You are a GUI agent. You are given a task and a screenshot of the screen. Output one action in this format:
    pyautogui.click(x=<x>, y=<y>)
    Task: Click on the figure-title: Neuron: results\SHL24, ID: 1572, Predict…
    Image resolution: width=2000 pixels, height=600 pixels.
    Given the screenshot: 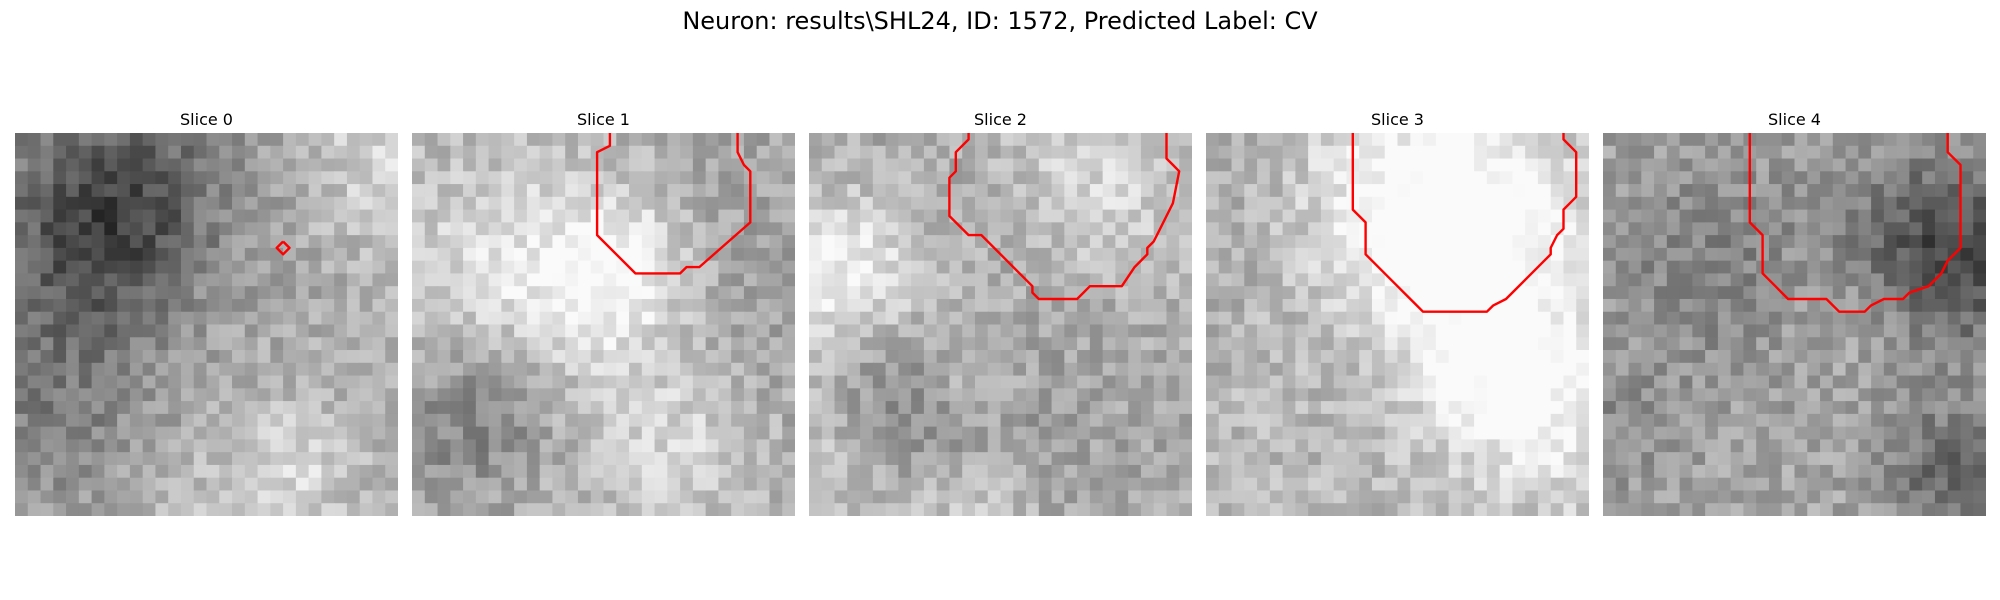 What is the action you would take?
    pyautogui.click(x=1000, y=21)
    